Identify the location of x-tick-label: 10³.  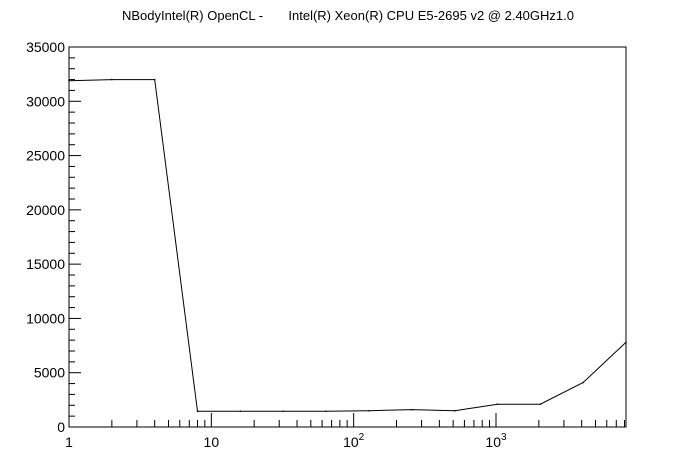
(496, 441).